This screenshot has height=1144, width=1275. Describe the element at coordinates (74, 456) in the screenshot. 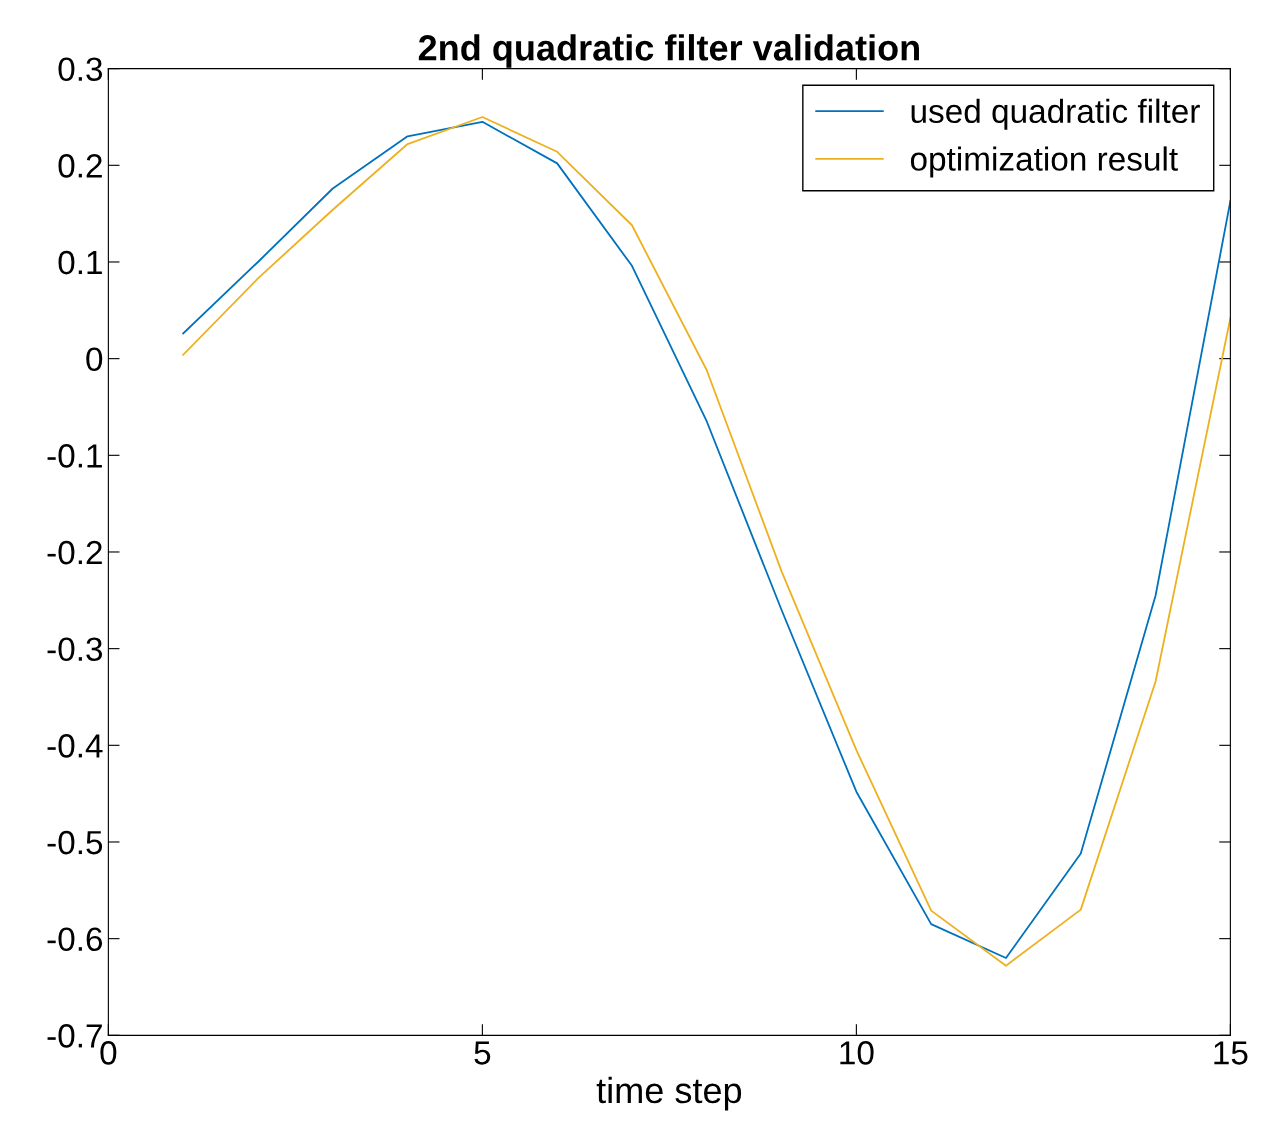

I see `y-tick-label: -0.1` at that location.